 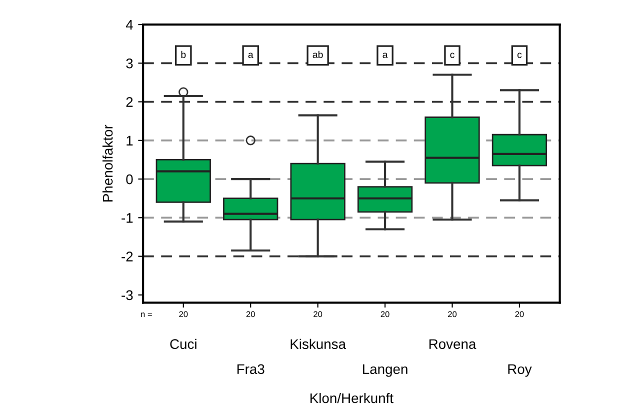 What do you see at coordinates (183, 344) in the screenshot?
I see `x-tick-label: Cuci` at bounding box center [183, 344].